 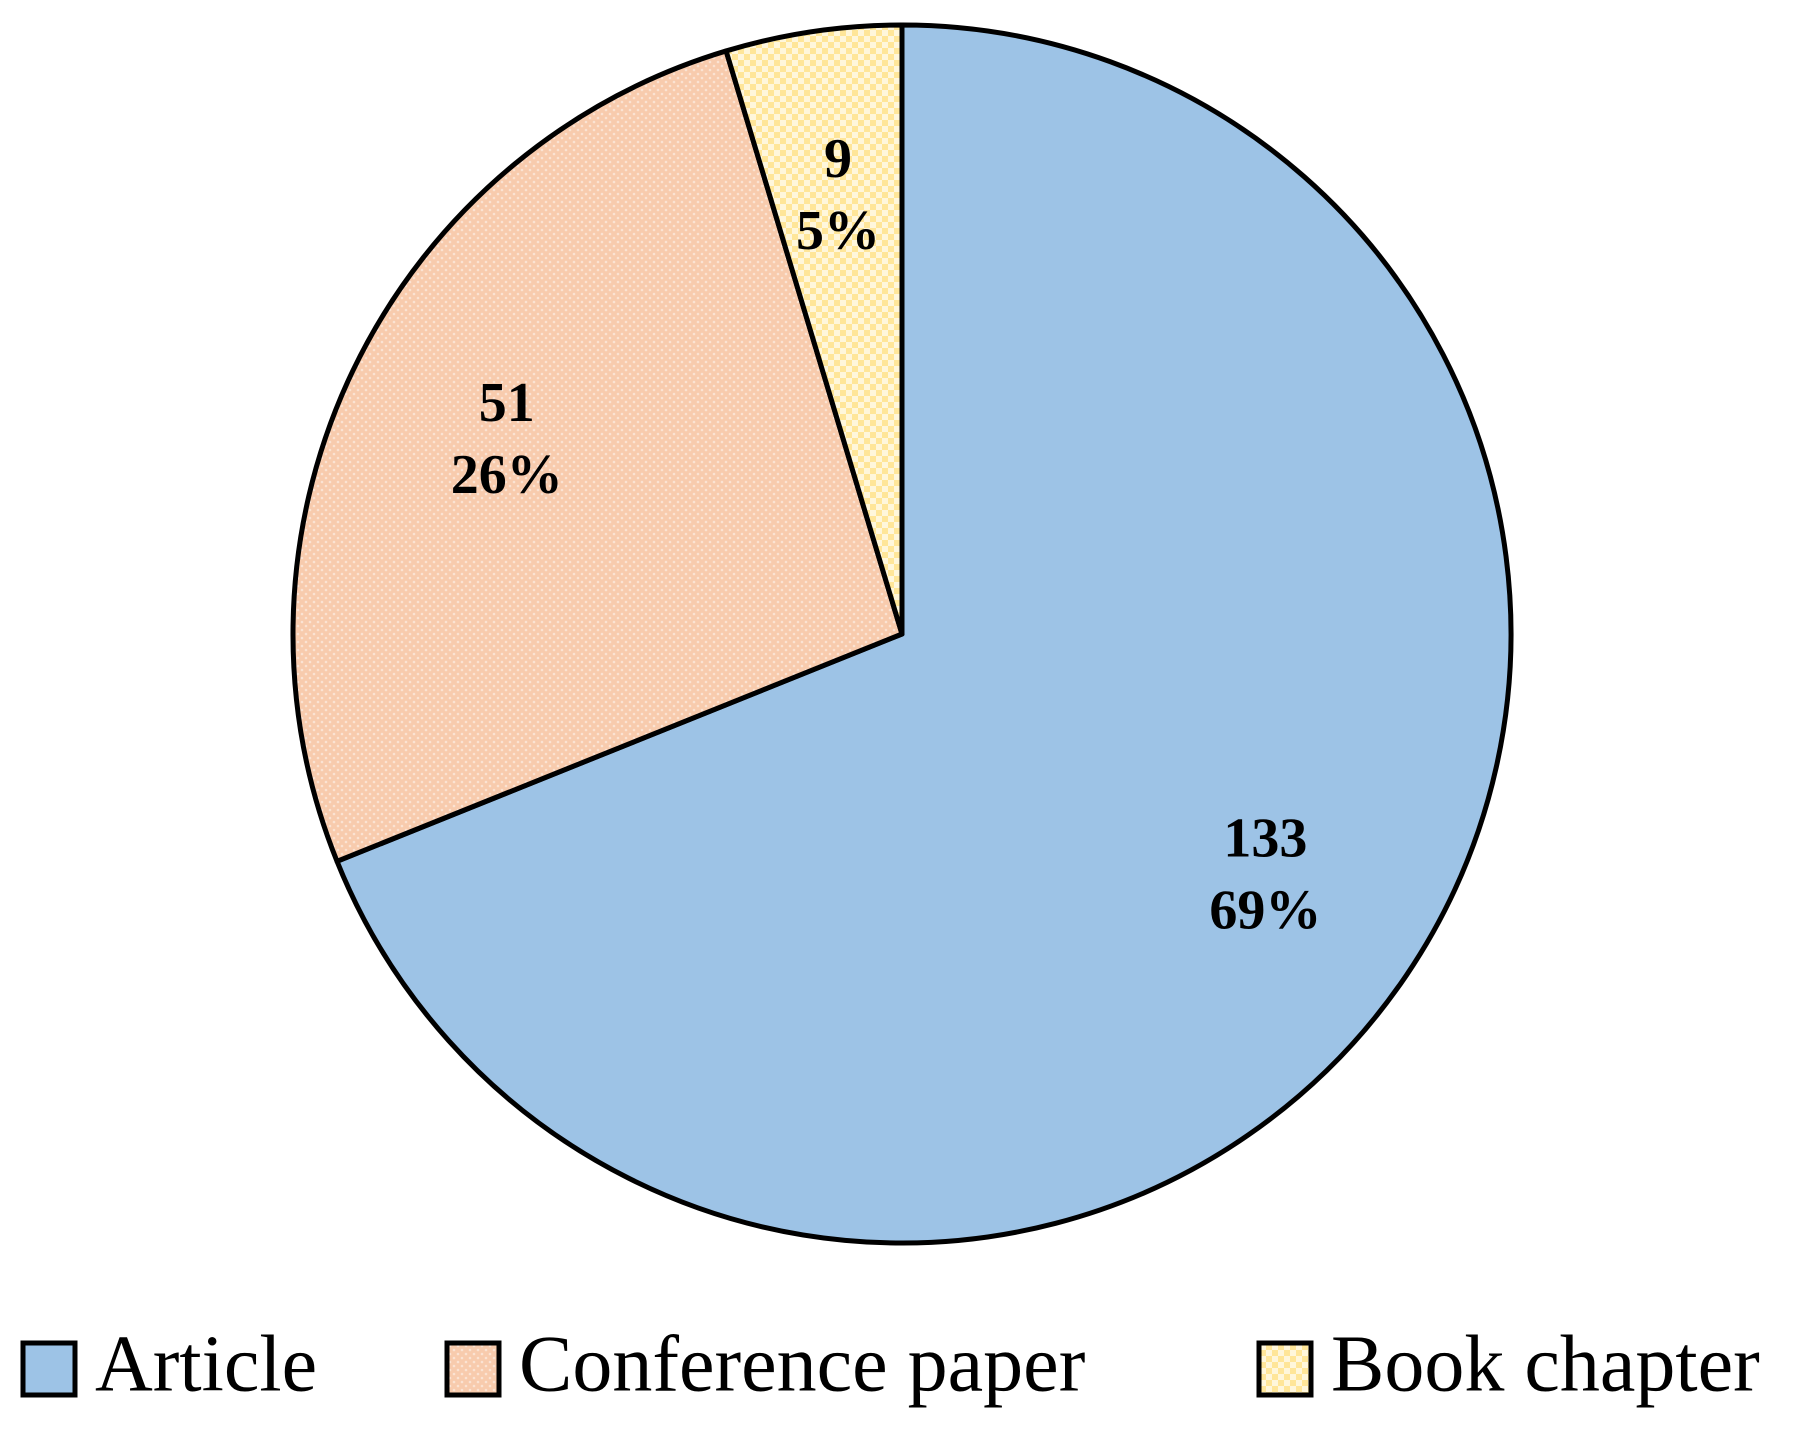 I want to click on legend-label: Article, so click(x=206, y=1364).